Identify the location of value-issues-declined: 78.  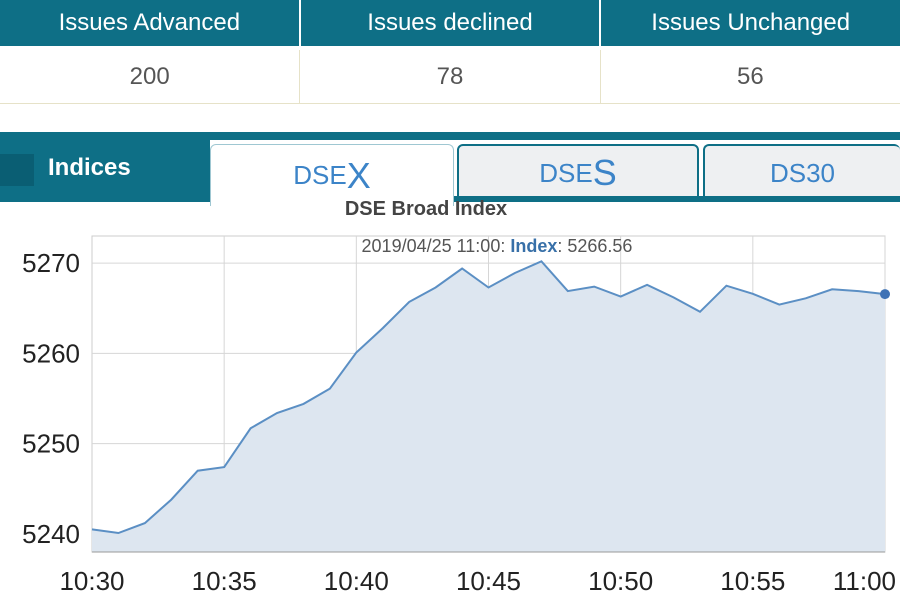
(450, 76).